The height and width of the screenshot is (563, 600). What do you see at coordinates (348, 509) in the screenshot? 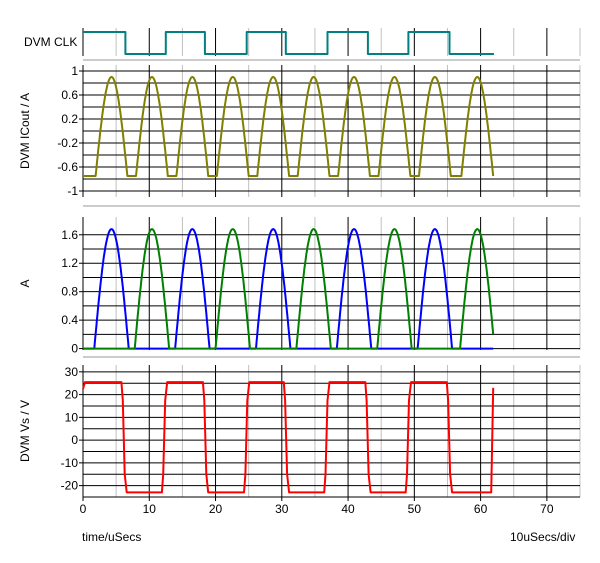
I see `x-tick-label: 40` at bounding box center [348, 509].